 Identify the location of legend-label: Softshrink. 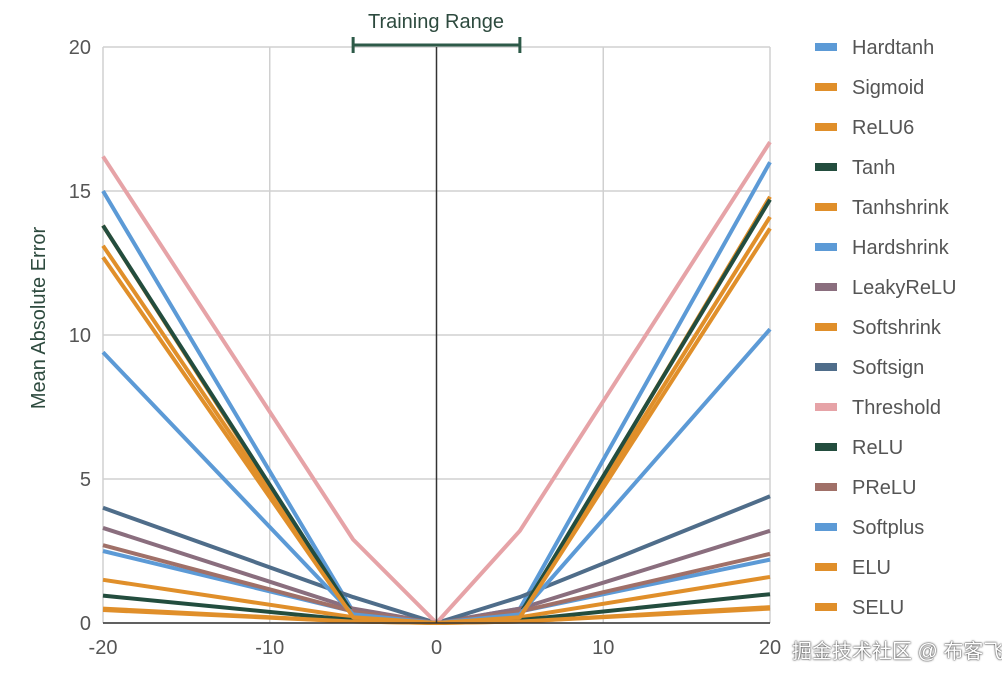
(897, 328).